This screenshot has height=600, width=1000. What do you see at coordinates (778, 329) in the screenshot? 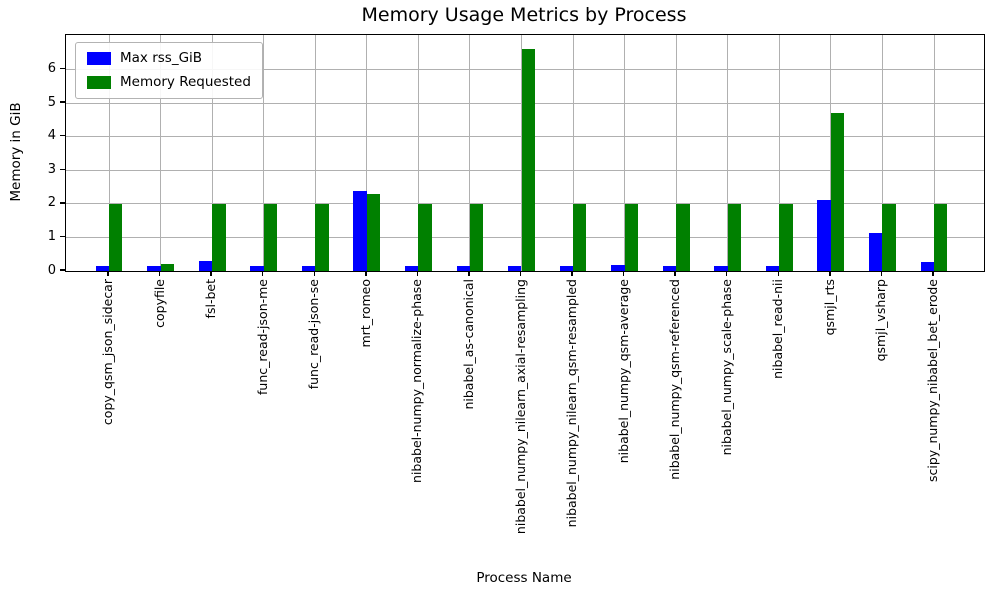
I see `x-tick-label: nibabel_read-nii` at bounding box center [778, 329].